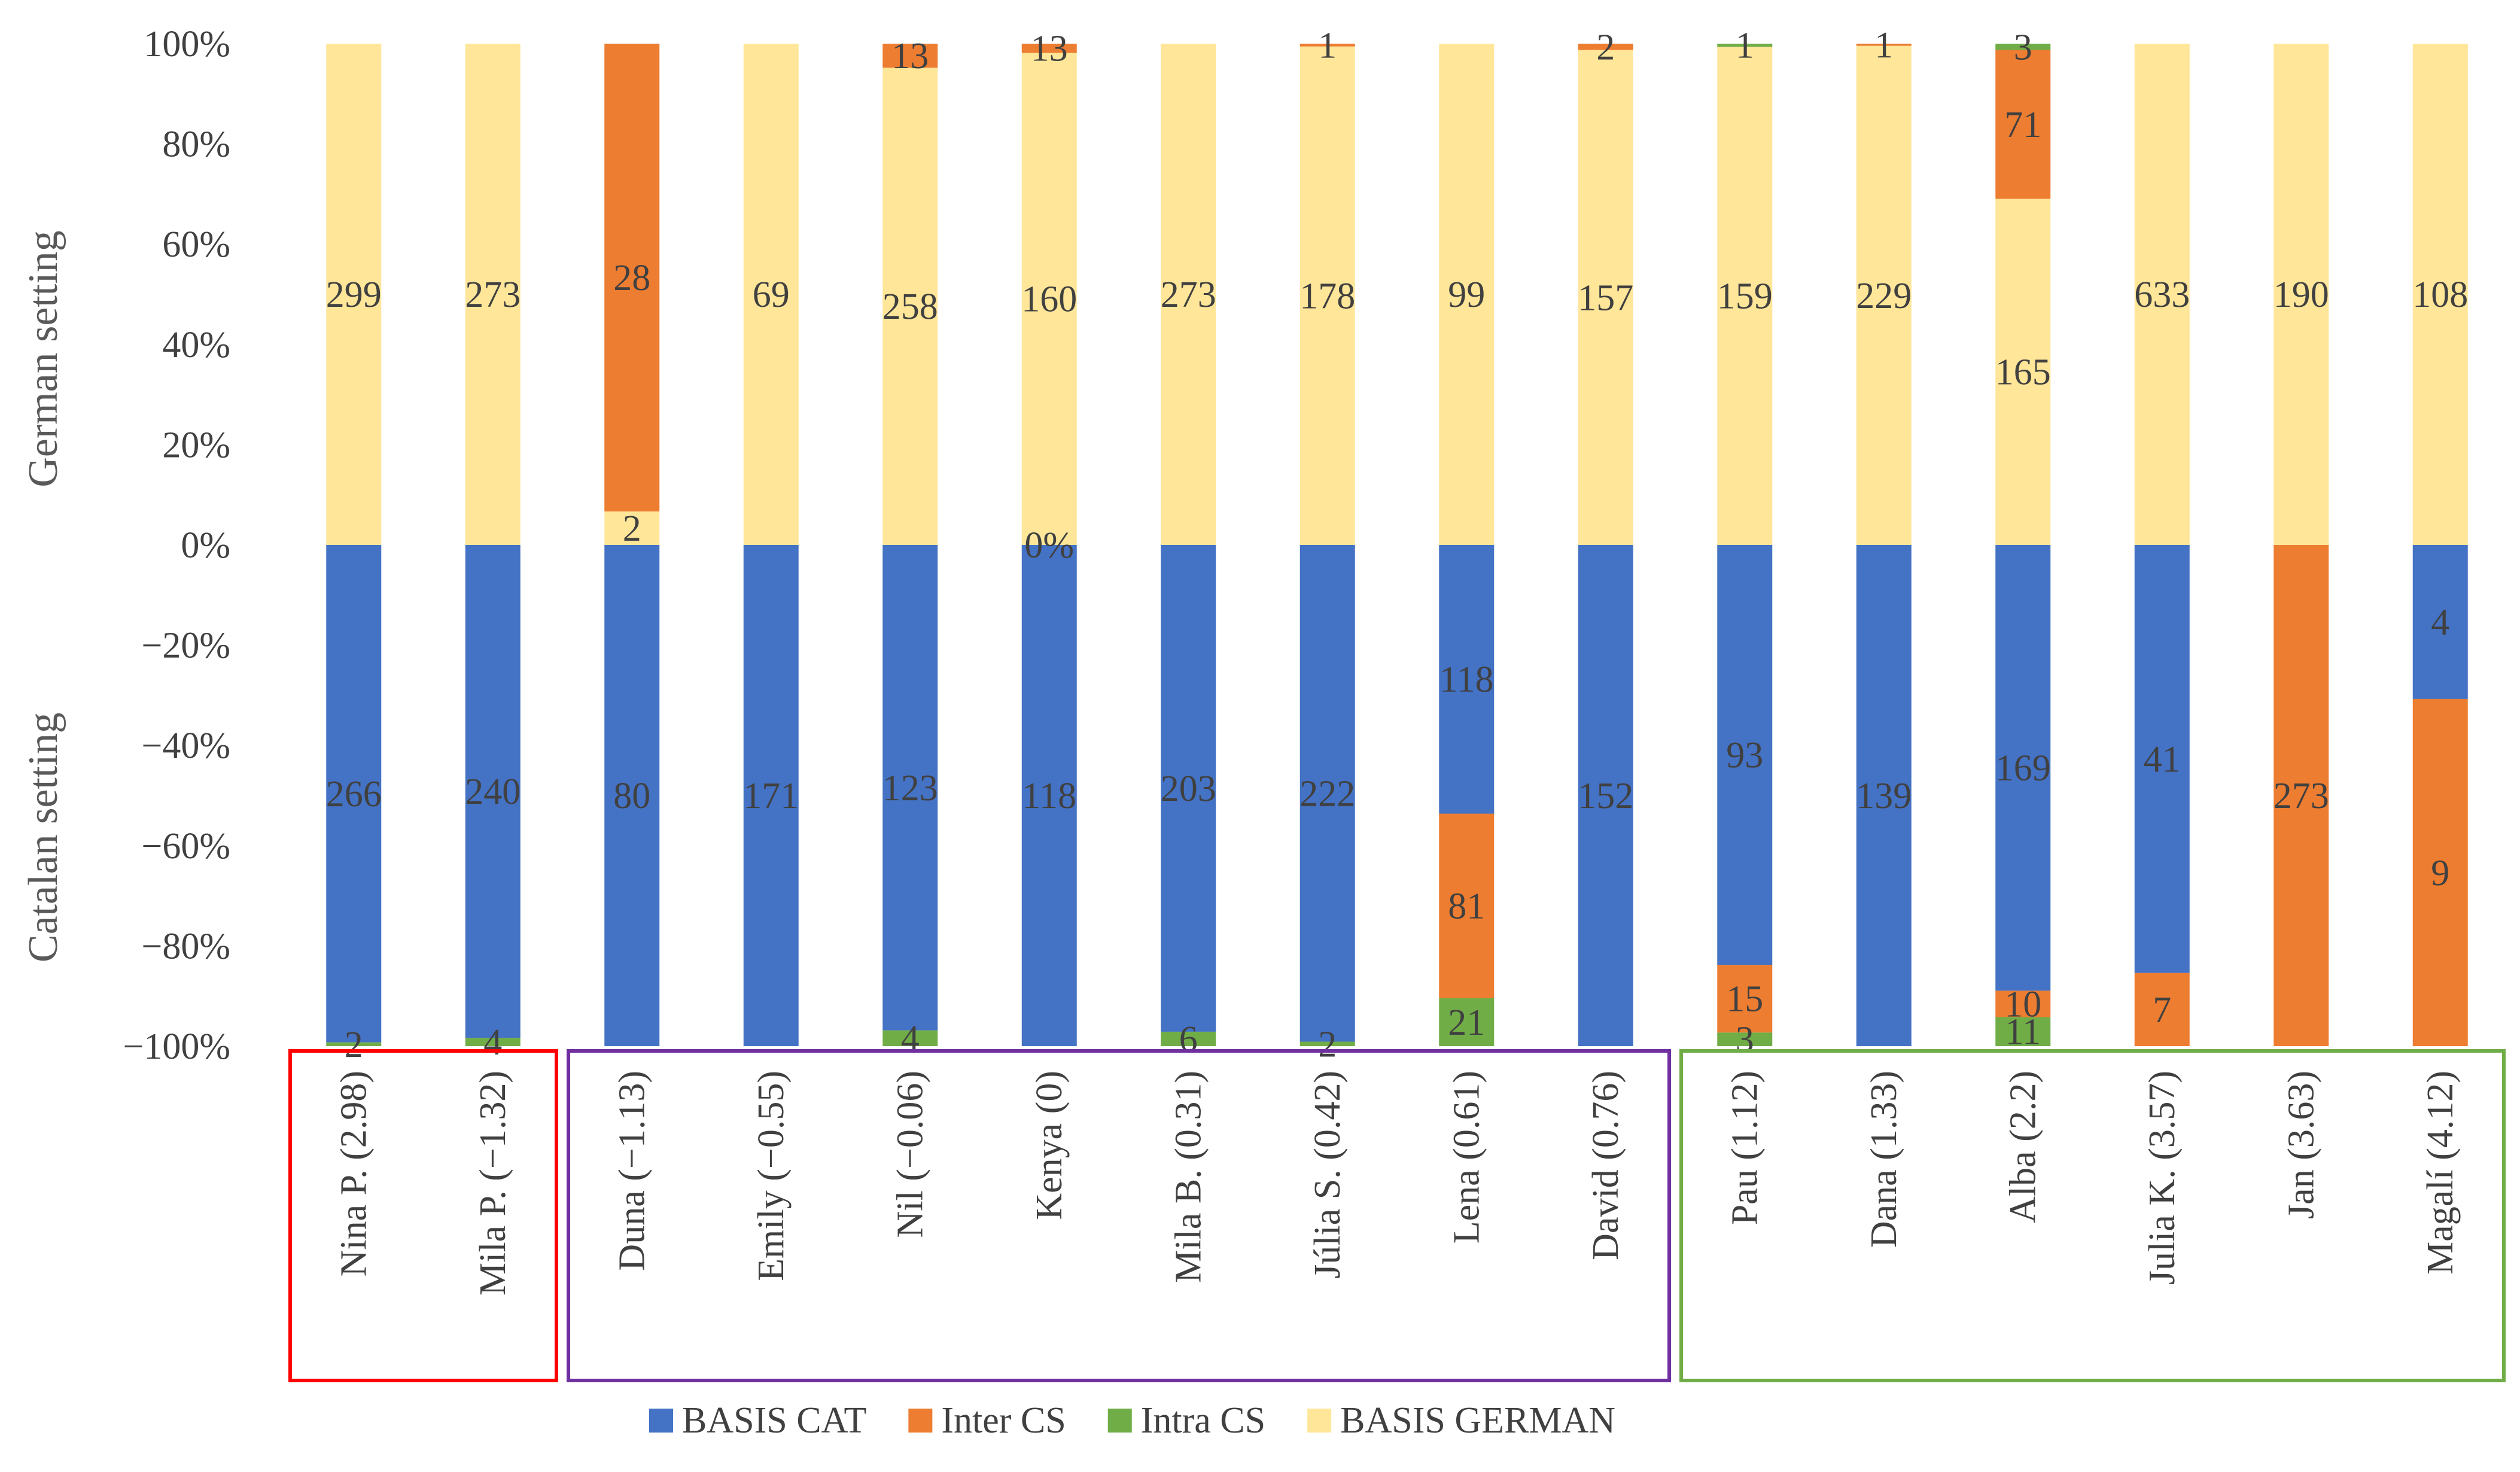 The height and width of the screenshot is (1472, 2520). Describe the element at coordinates (187, 44) in the screenshot. I see `y-tick-label: 100%` at that location.